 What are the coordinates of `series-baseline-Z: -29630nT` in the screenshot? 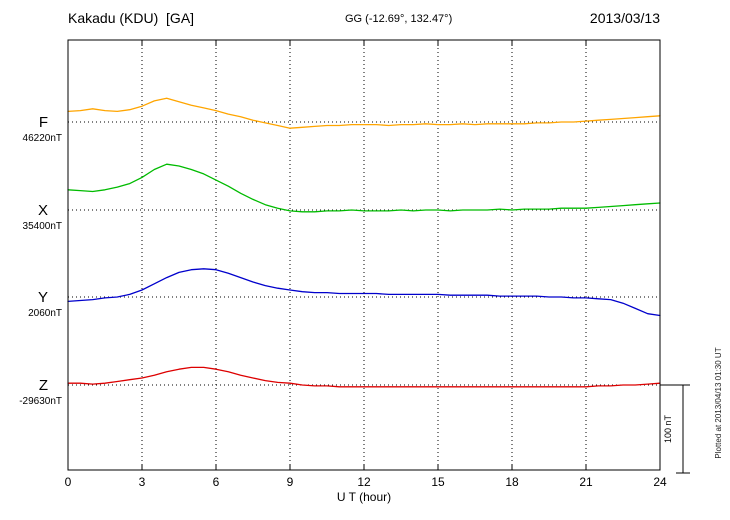 It's located at (40, 401).